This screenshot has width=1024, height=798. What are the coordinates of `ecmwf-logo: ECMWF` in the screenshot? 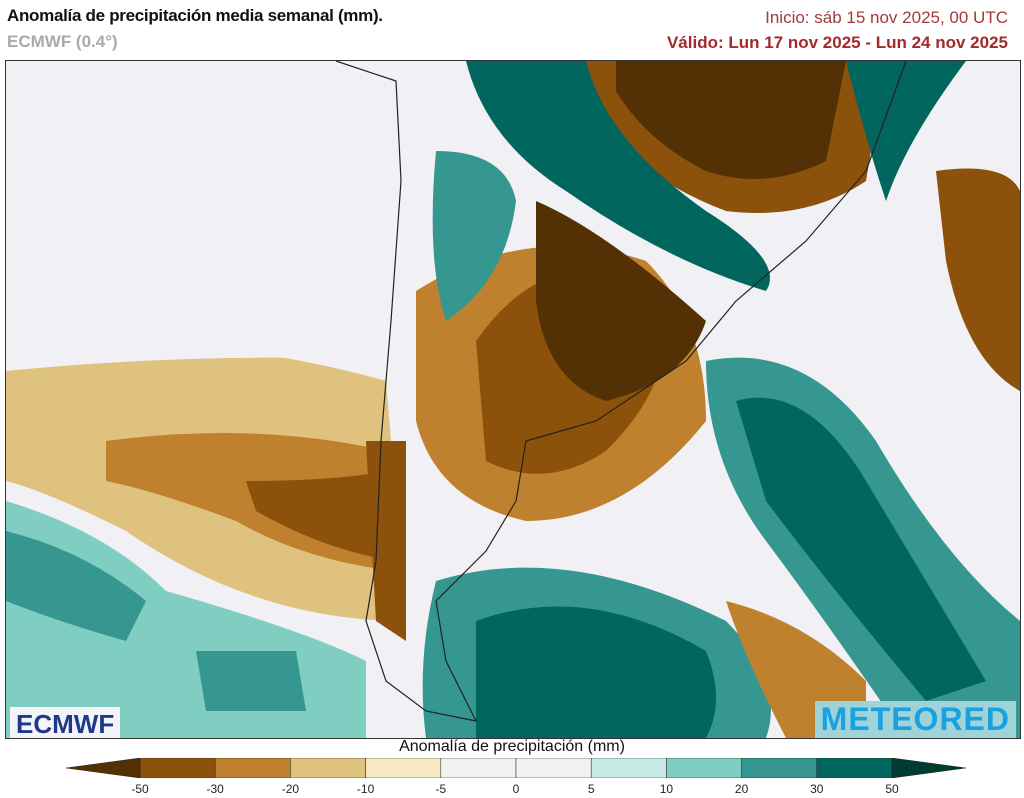 It's located at (65, 722).